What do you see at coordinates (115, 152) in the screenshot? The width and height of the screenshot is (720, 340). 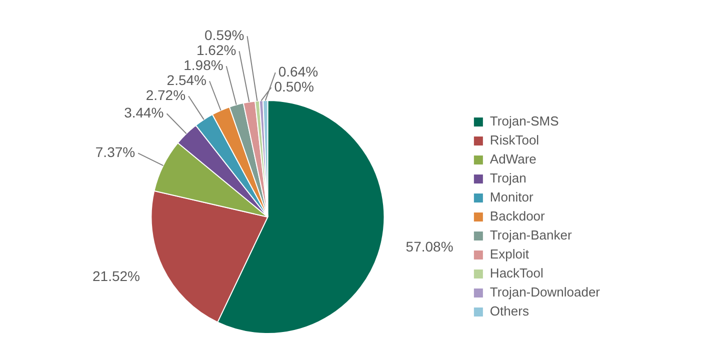 I see `data-label: 7.37%` at bounding box center [115, 152].